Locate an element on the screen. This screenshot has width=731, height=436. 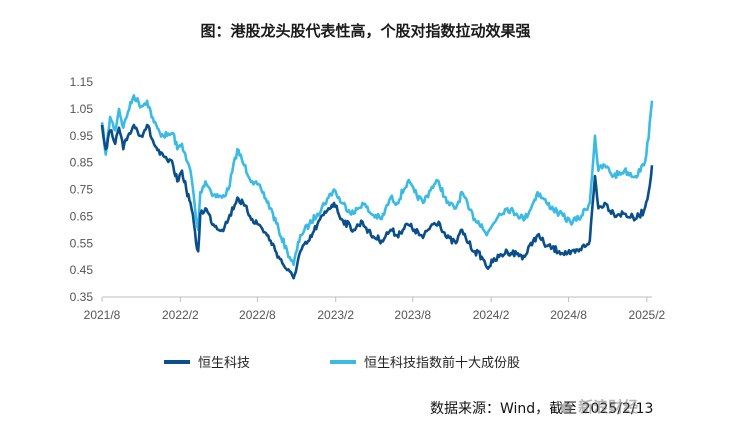
legend: 恒生科技 恒生科技指数前十大成份股 is located at coordinates (365, 362).